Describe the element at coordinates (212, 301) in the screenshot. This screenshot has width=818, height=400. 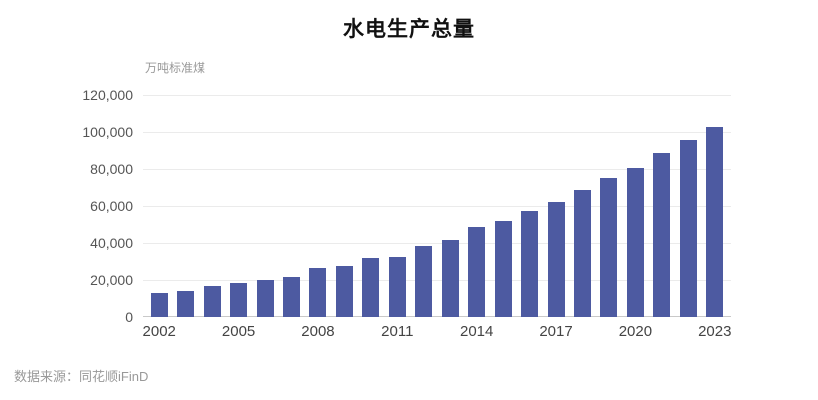
I see `bar-2004` at that location.